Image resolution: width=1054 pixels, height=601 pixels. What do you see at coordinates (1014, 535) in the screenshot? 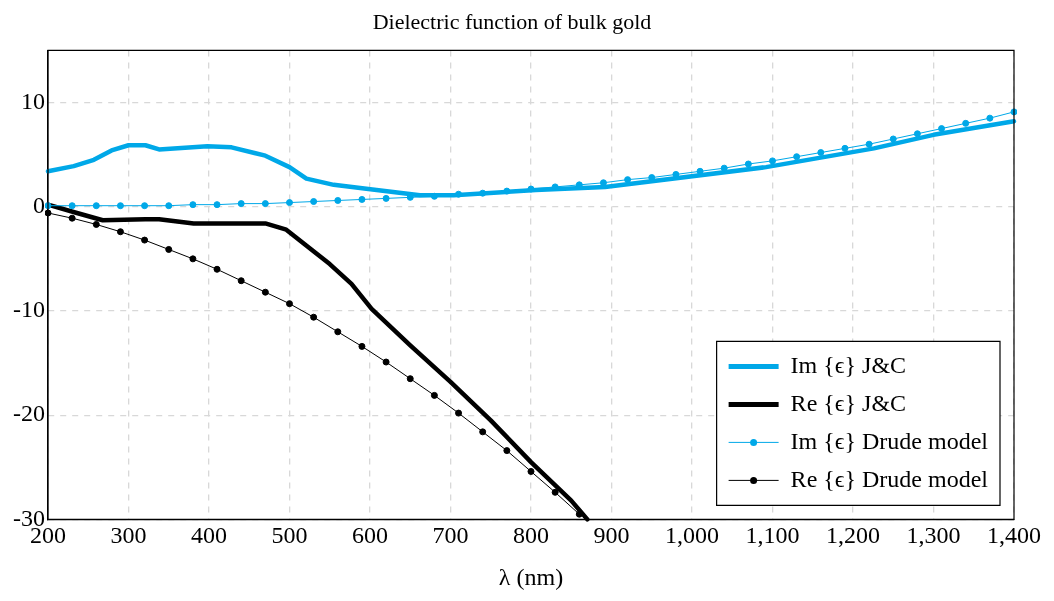
I see `x-tick-label: 1,400` at bounding box center [1014, 535].